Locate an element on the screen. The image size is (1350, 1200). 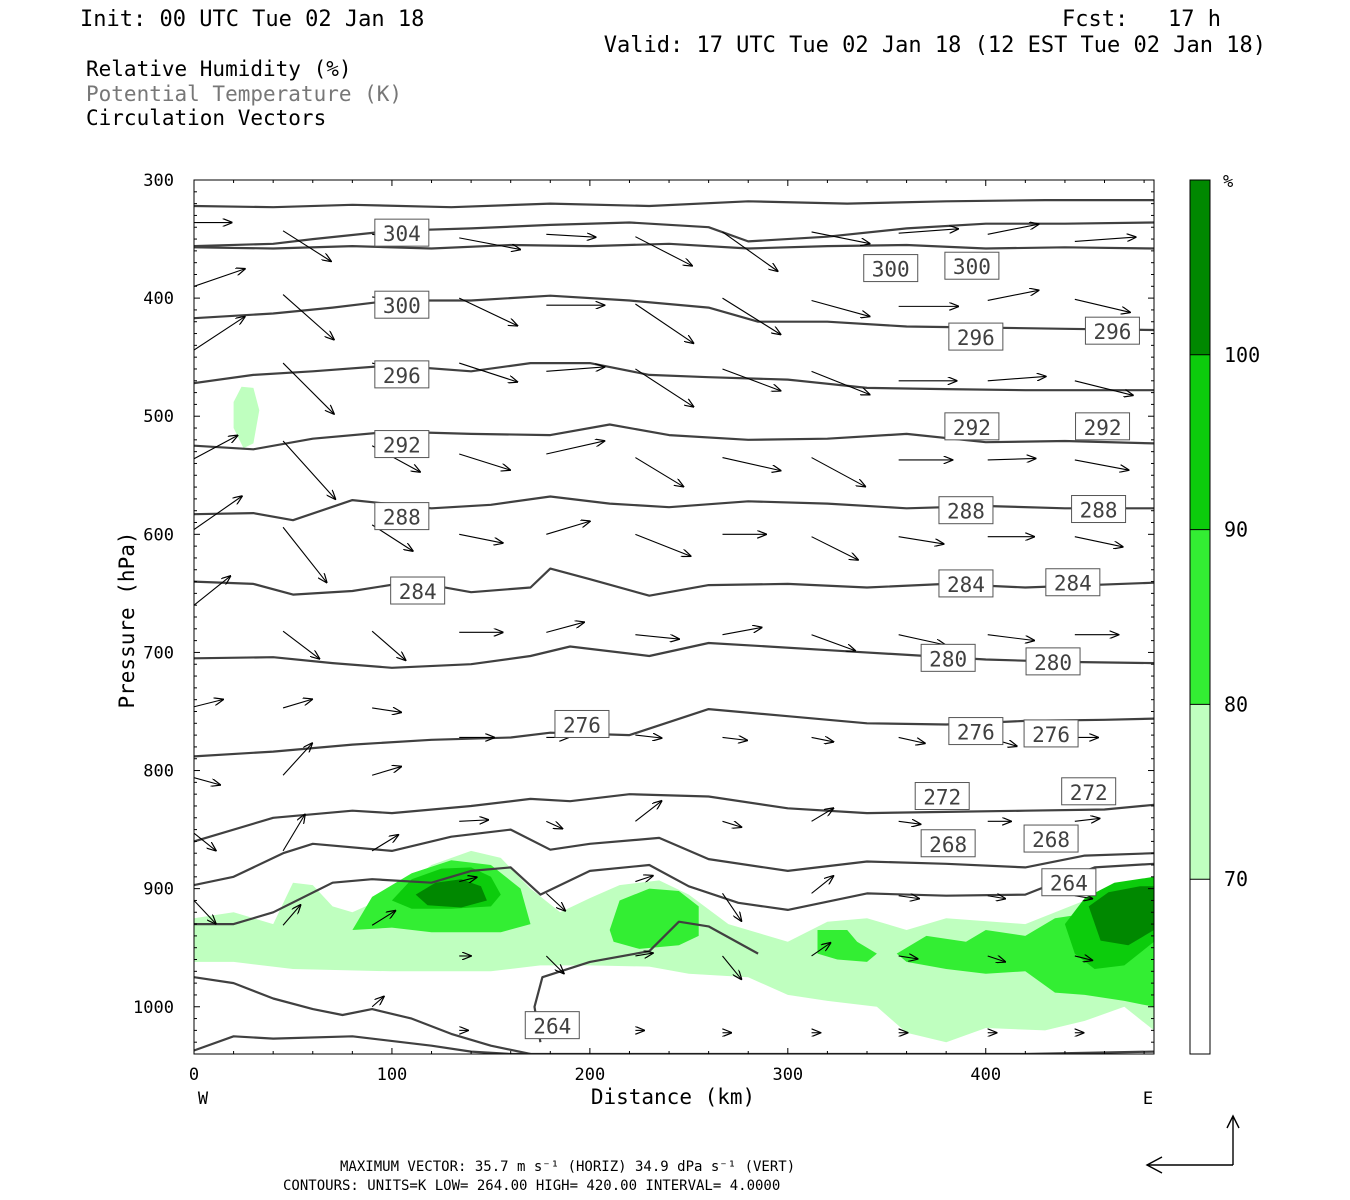
reference-vector-icon is located at coordinates (1192, 1144).